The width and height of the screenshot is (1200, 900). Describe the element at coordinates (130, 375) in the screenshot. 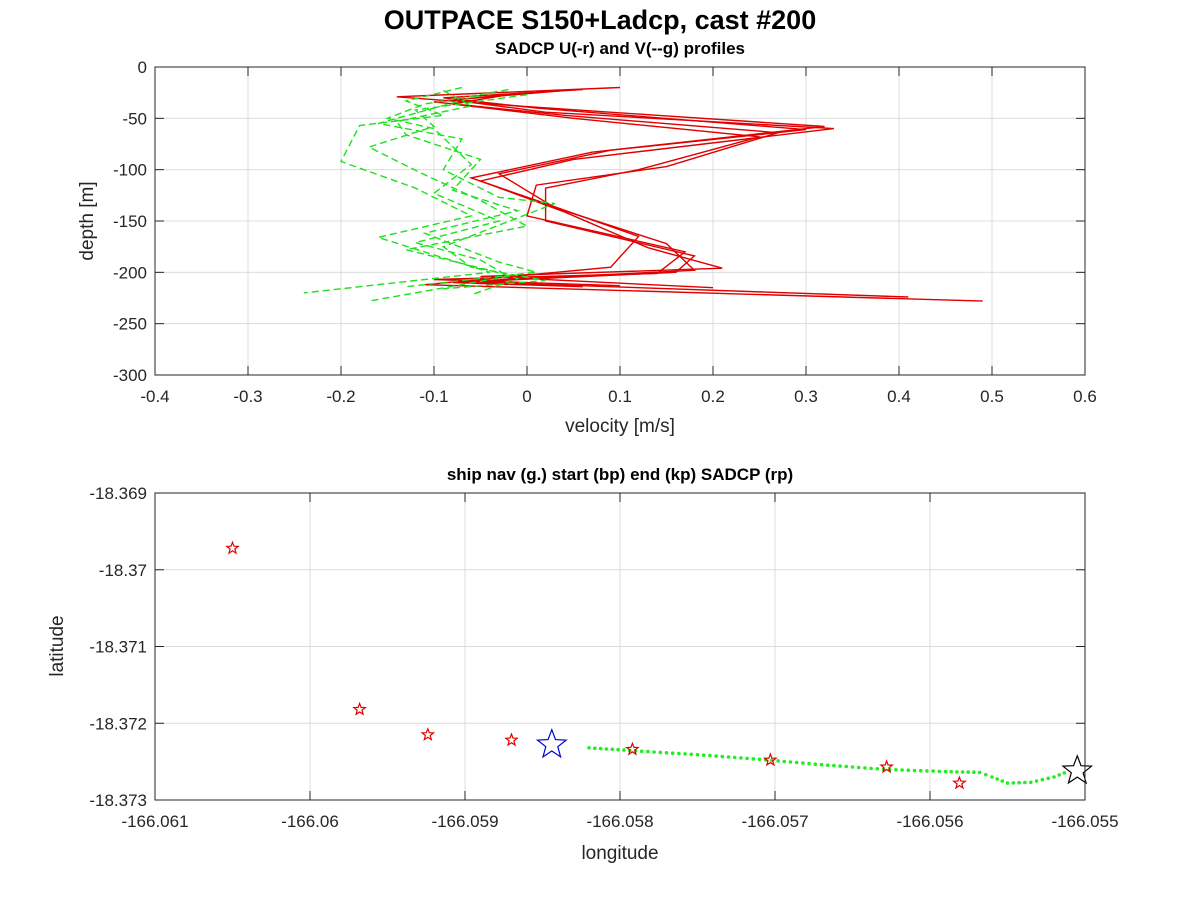

I see `chart1-y-tick-label: -300` at that location.